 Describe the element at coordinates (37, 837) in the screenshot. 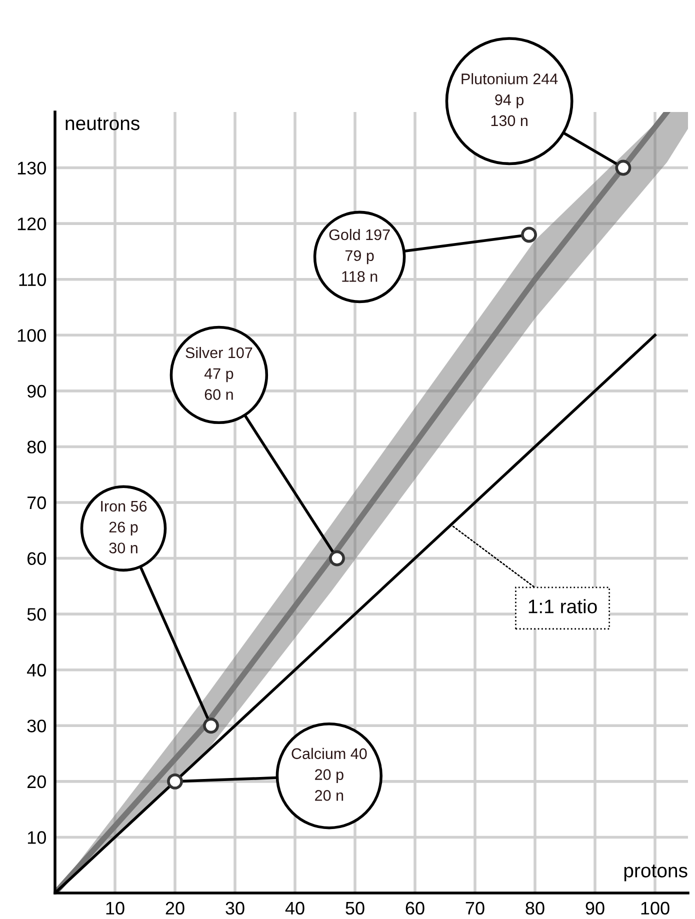

I see `y-tick-label: 10` at that location.